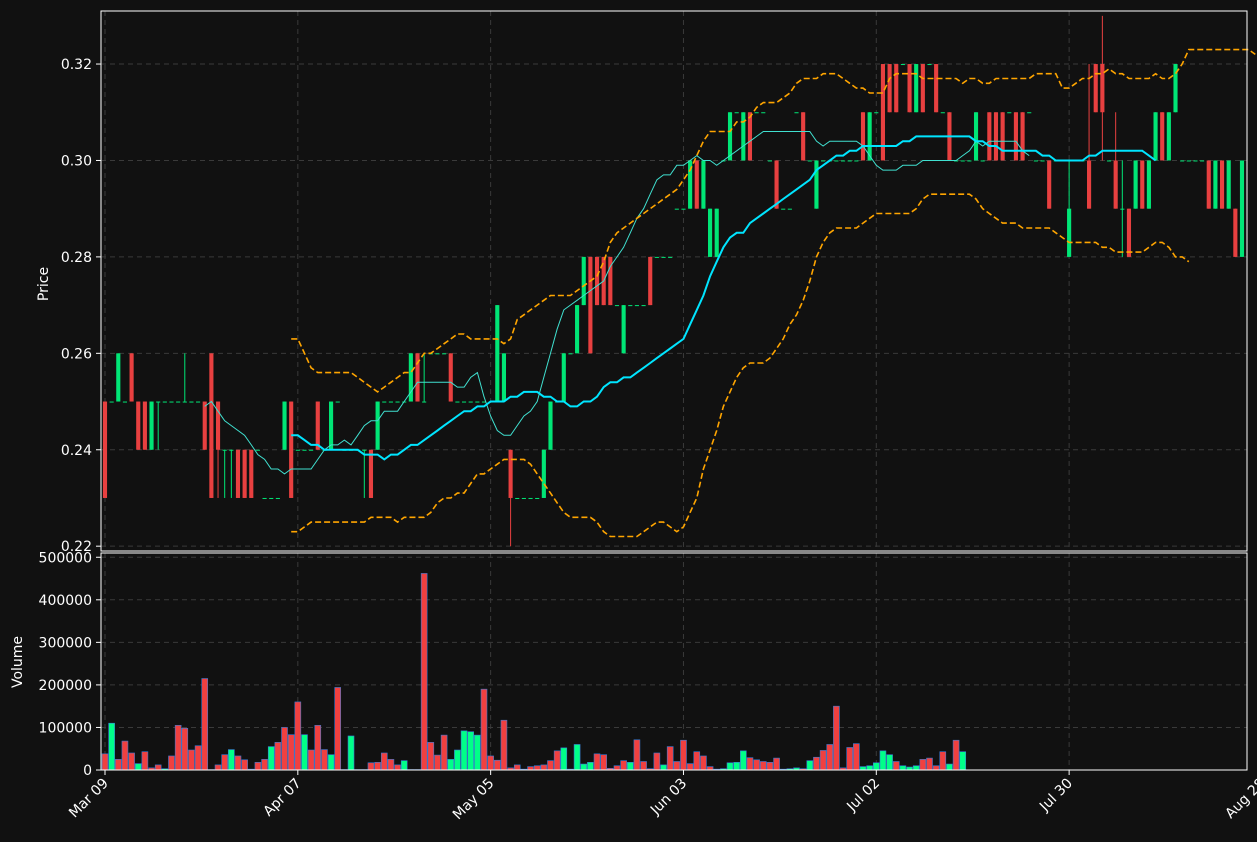  I want to click on volume-tick-label: 400000, so click(65, 601).